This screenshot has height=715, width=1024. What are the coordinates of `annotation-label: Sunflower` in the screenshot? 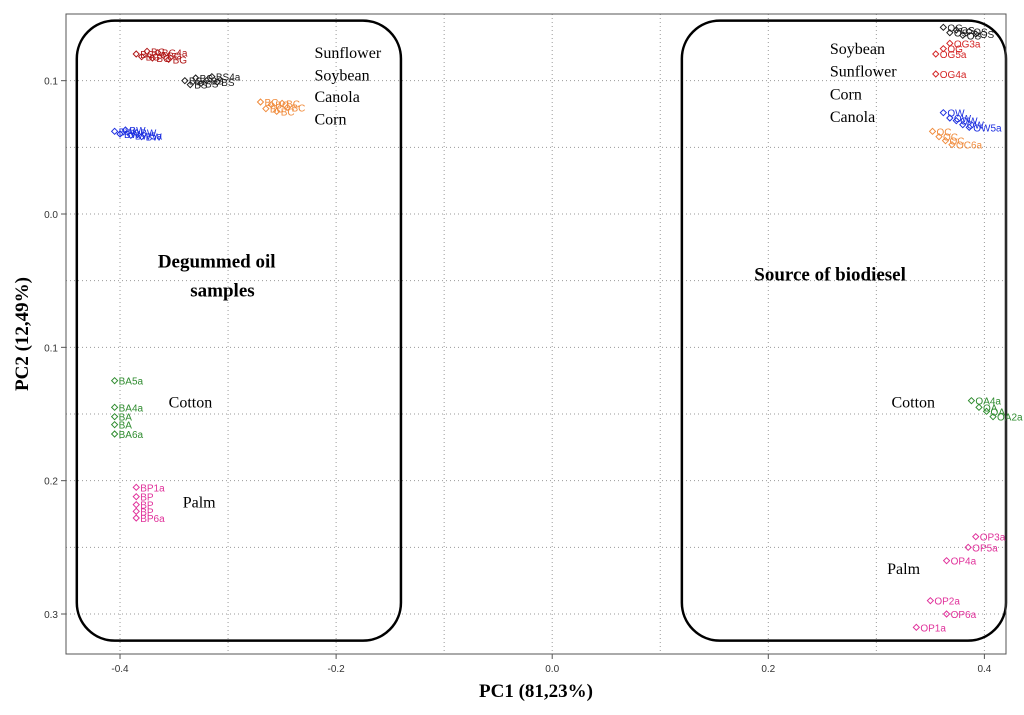 It's located at (348, 53).